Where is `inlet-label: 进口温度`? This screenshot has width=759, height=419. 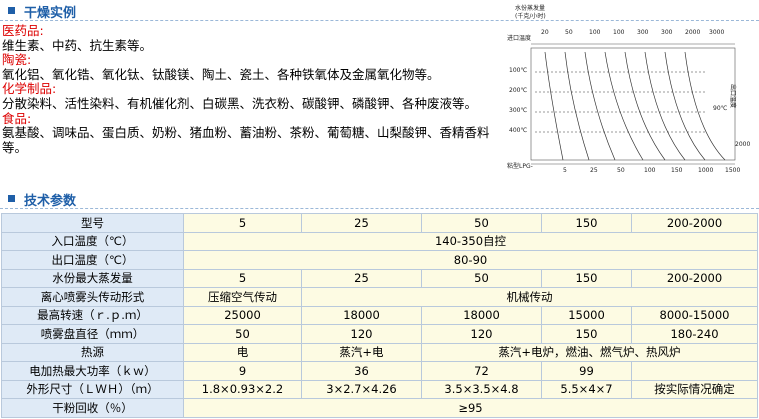
inlet-label: 进口温度 is located at coordinates (519, 38).